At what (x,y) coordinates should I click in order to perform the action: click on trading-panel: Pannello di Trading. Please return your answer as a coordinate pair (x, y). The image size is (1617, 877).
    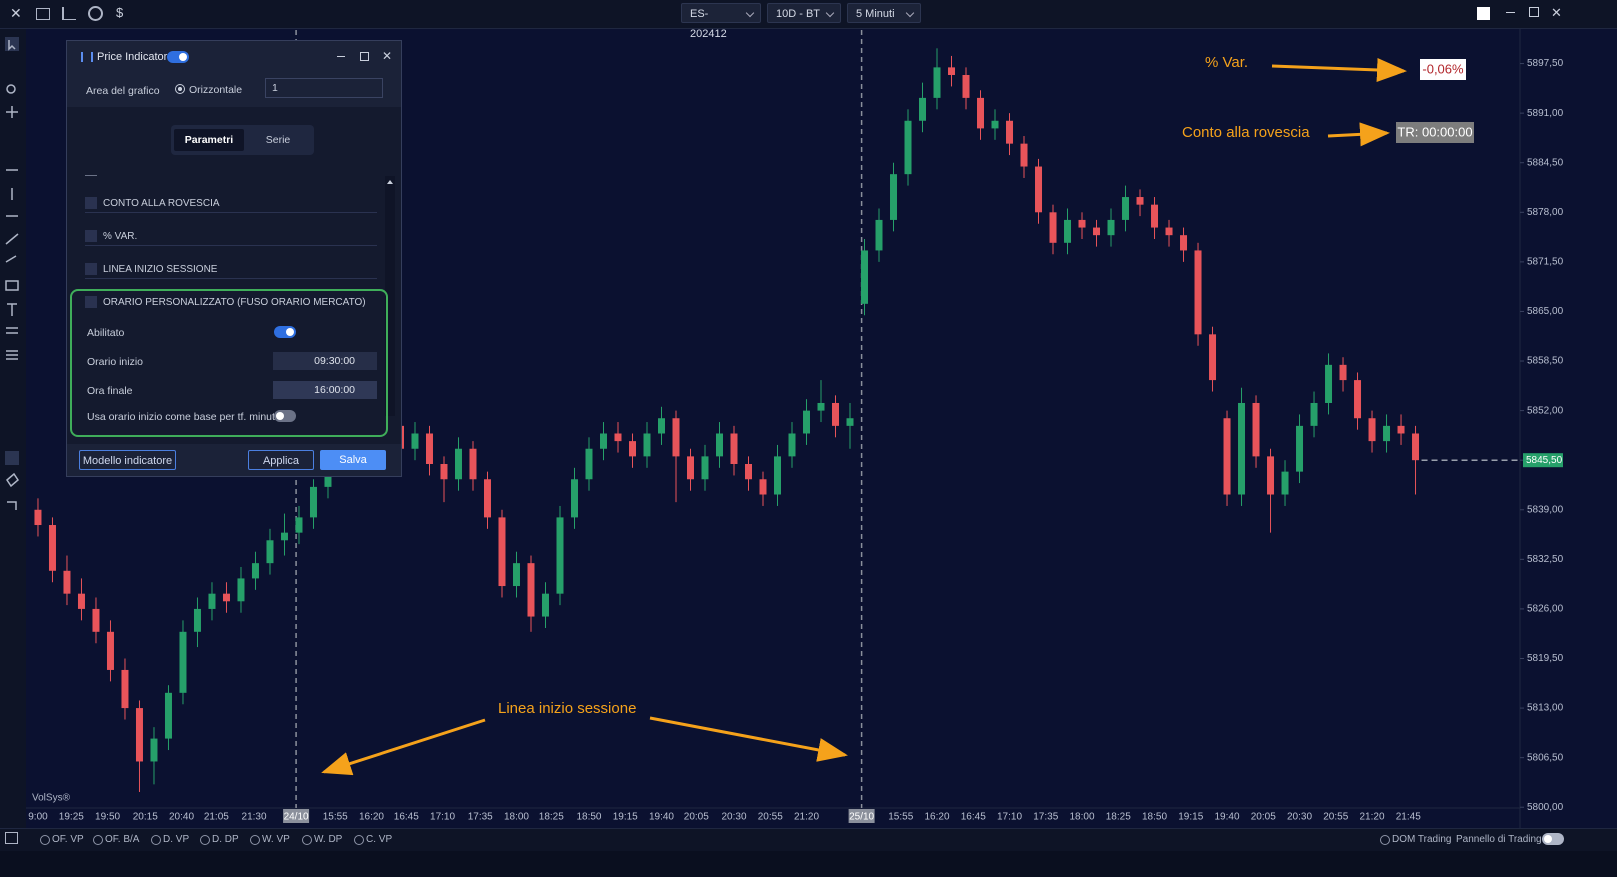
    Looking at the image, I should click on (1499, 839).